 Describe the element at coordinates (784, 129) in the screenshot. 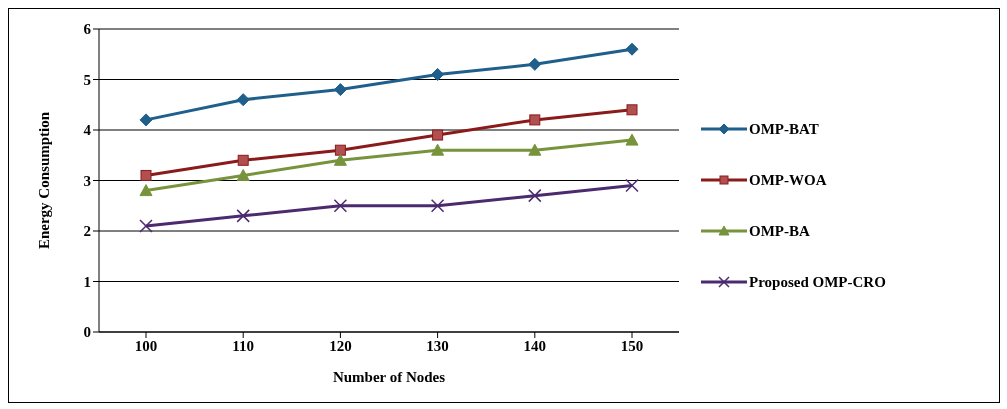

I see `legend-label: OMP-BAT` at that location.